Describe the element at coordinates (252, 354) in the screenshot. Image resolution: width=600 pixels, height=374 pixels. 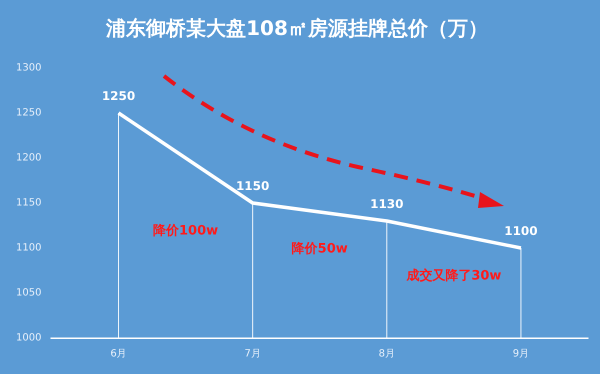
I see `x-tick-label: 7月` at that location.